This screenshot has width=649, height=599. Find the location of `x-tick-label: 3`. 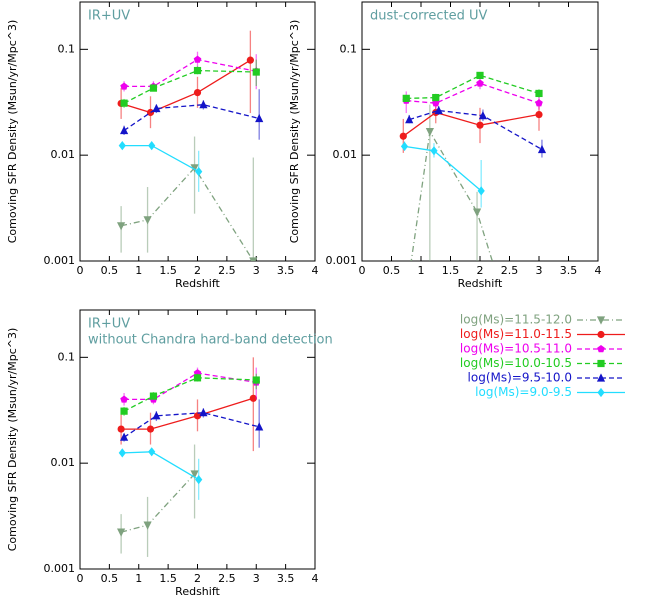

x-tick-label: 3 is located at coordinates (539, 270).